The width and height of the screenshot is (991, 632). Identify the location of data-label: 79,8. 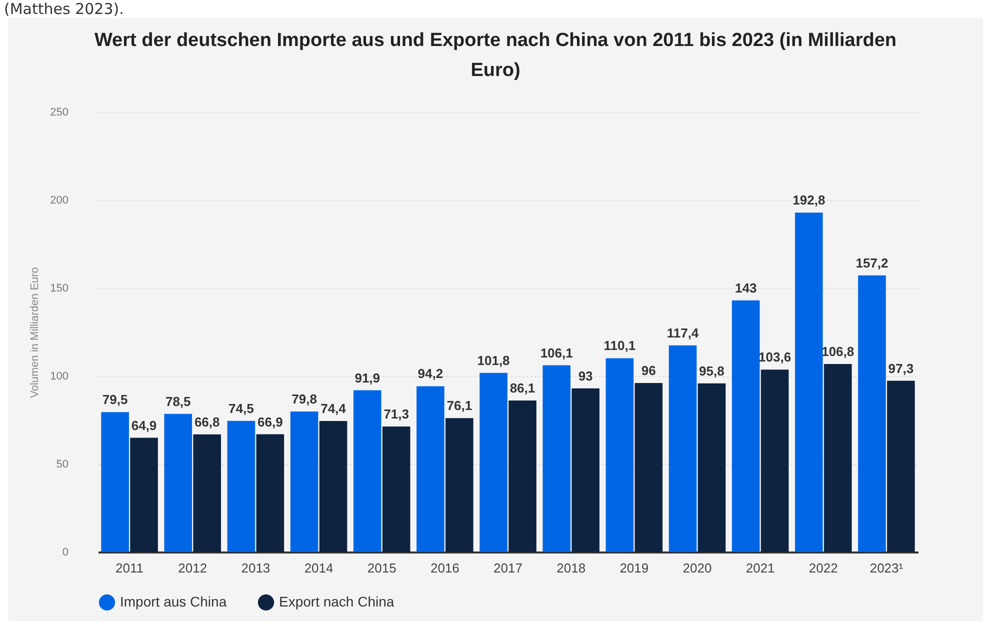
(304, 399).